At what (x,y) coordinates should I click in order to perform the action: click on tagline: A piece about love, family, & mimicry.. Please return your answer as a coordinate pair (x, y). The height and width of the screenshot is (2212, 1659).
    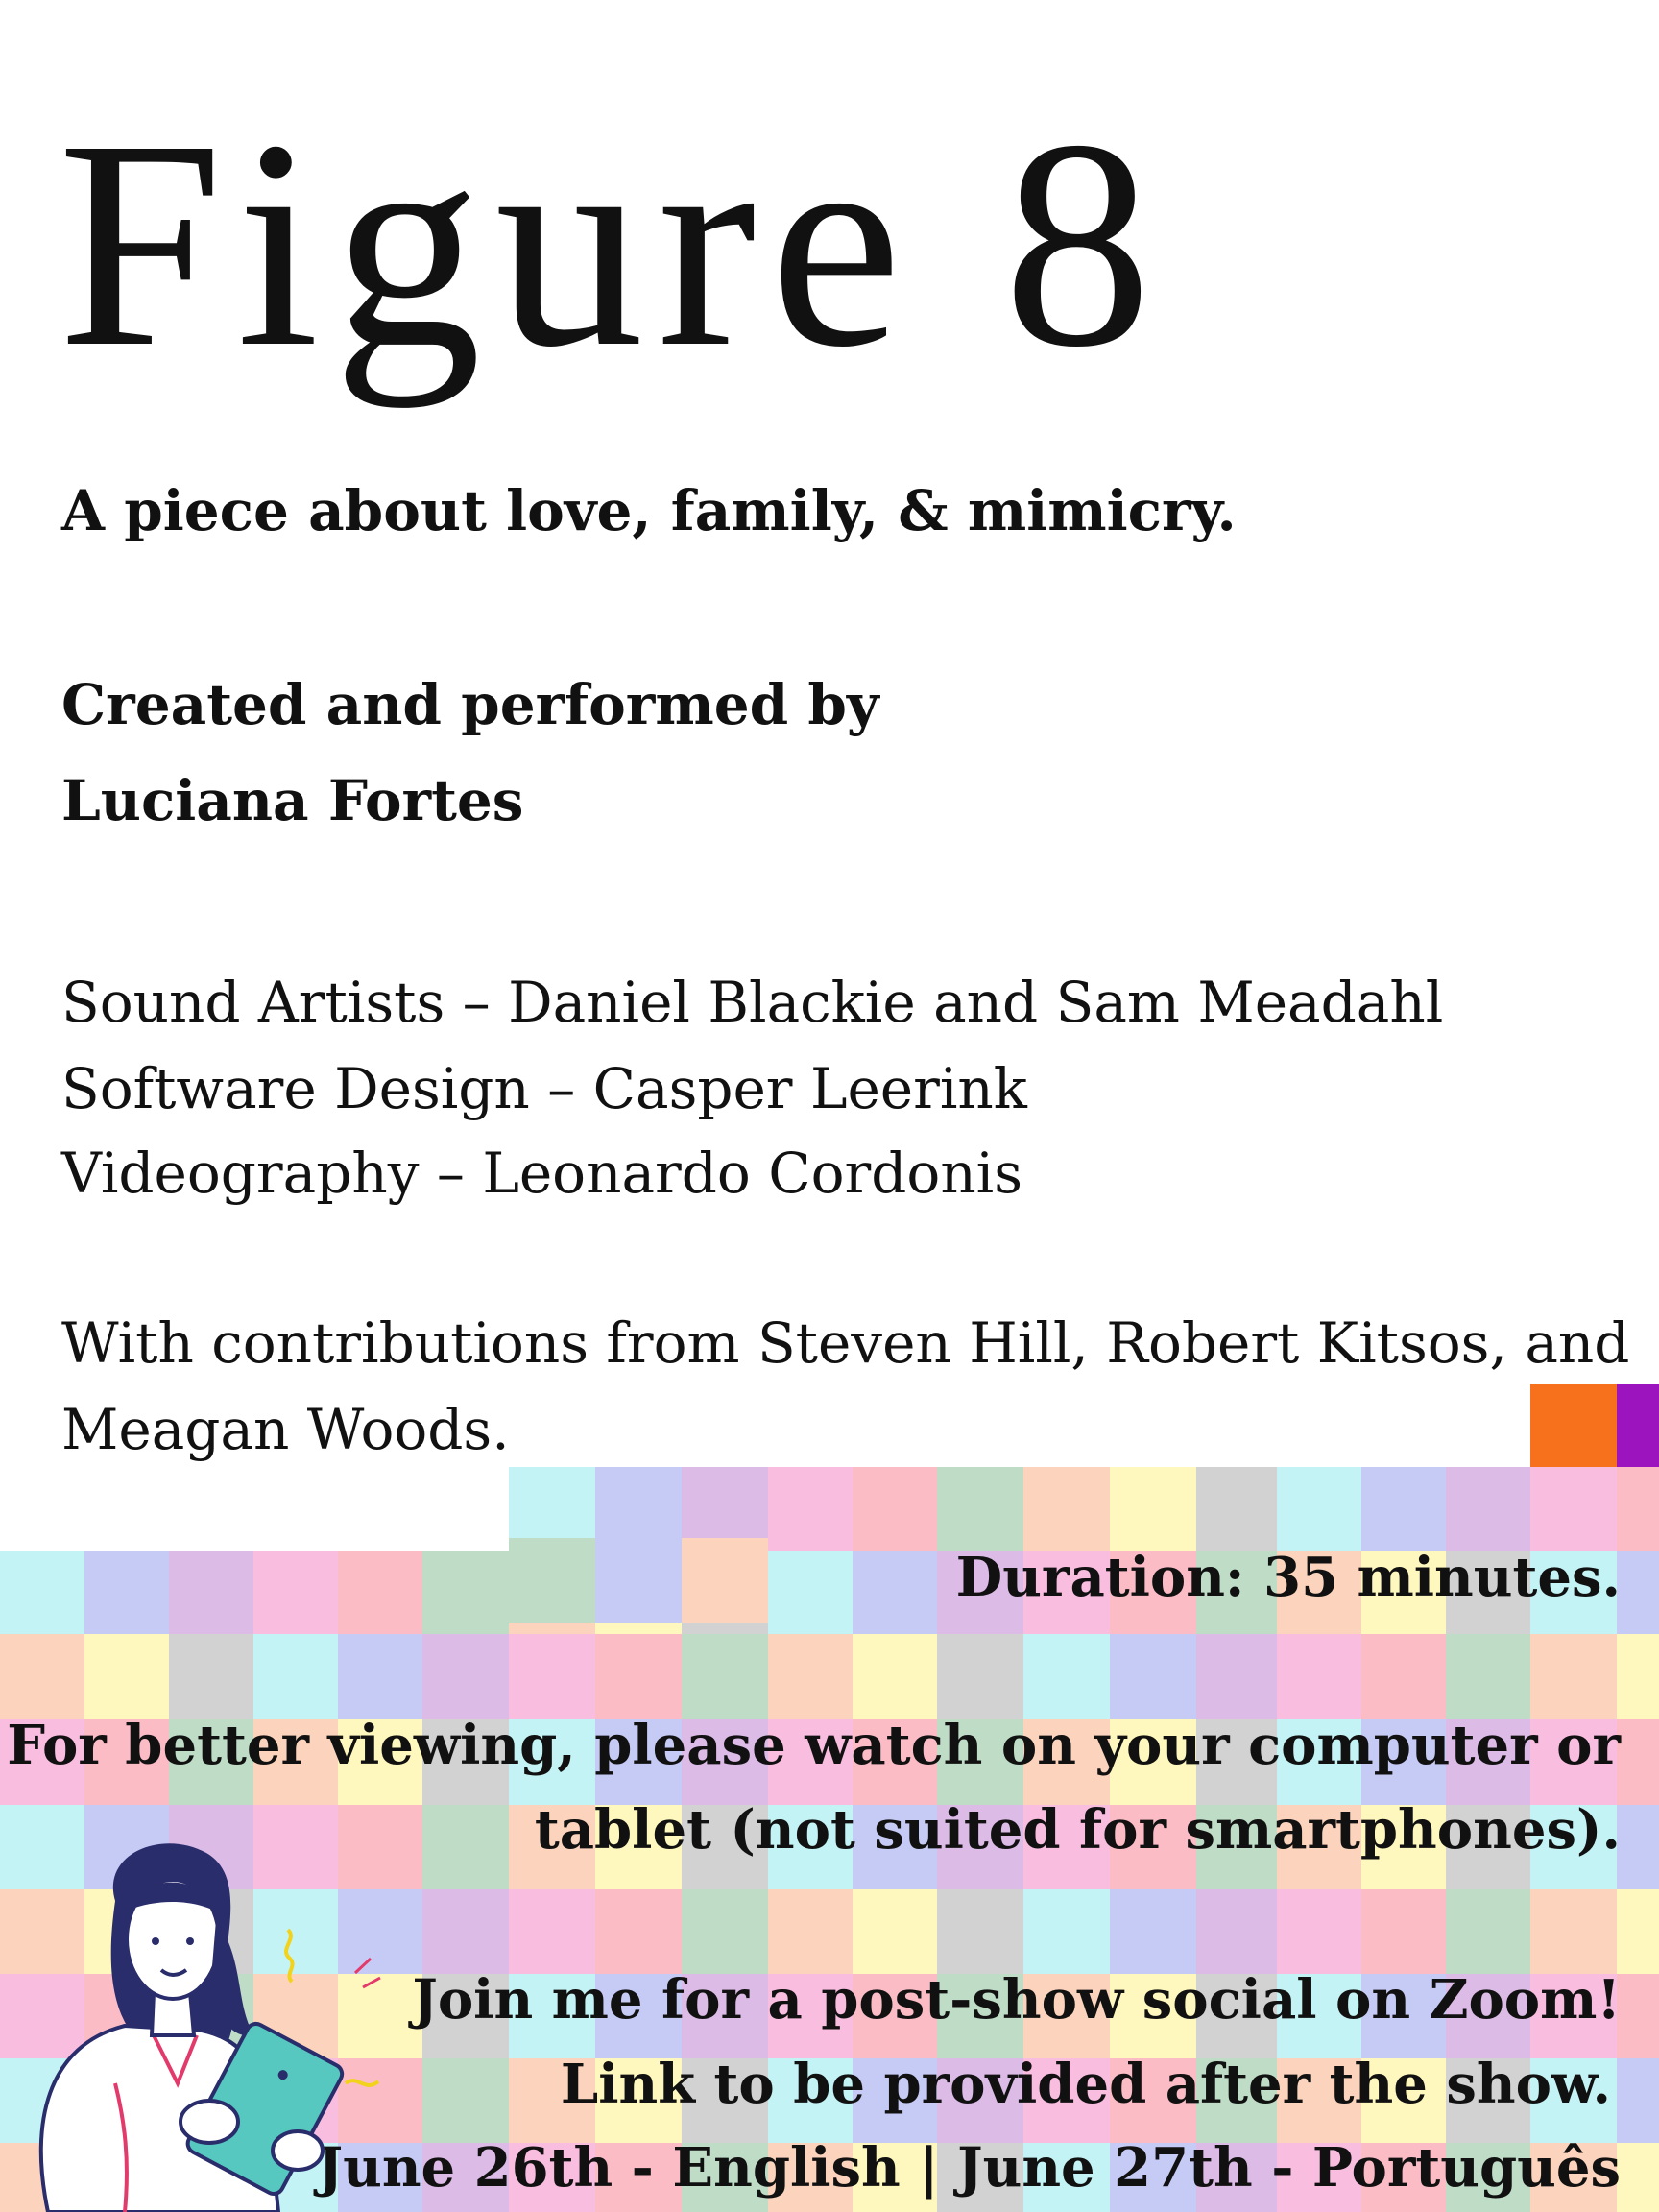
    Looking at the image, I should click on (649, 510).